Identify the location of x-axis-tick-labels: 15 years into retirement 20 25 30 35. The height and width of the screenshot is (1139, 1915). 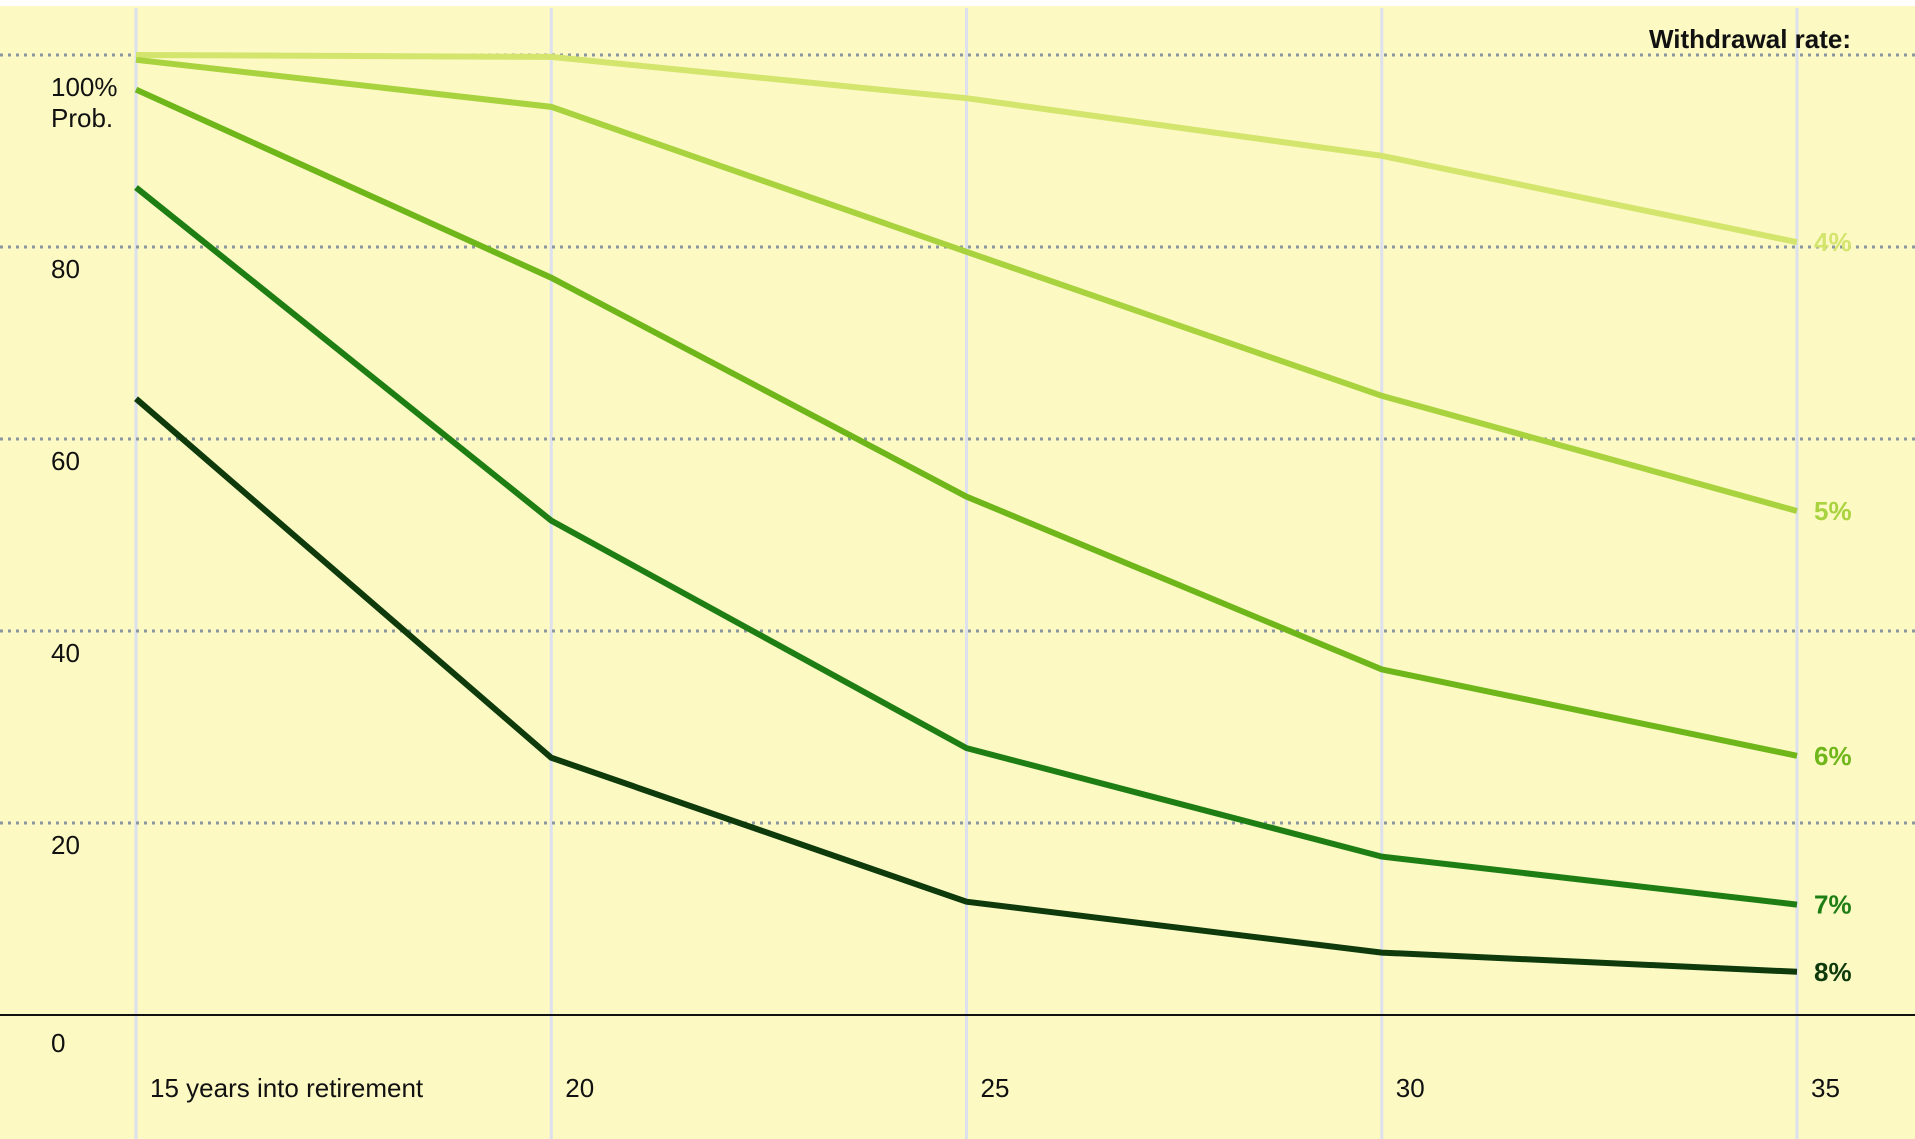
(995, 1088).